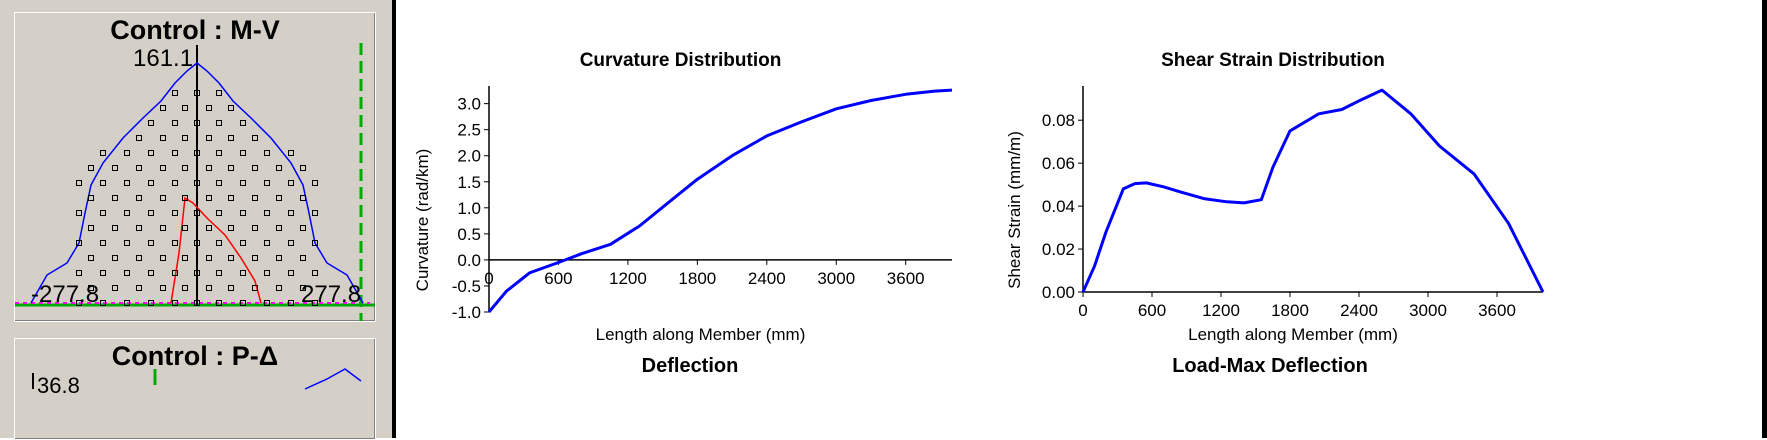 The width and height of the screenshot is (1767, 440). Describe the element at coordinates (690, 366) in the screenshot. I see `deflection-section-title: Deflection` at that location.